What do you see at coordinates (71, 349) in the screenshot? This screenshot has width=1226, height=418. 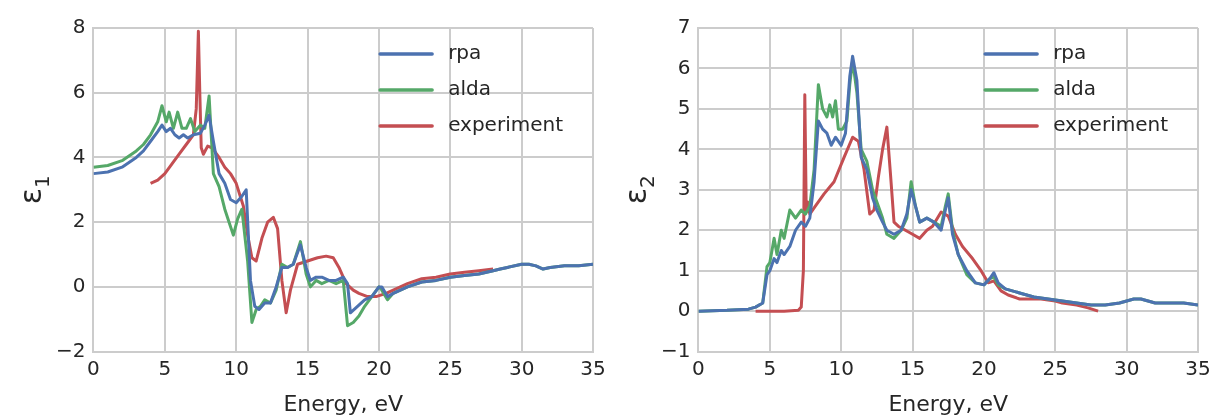 I see `y-tick-label: −2` at bounding box center [71, 349].